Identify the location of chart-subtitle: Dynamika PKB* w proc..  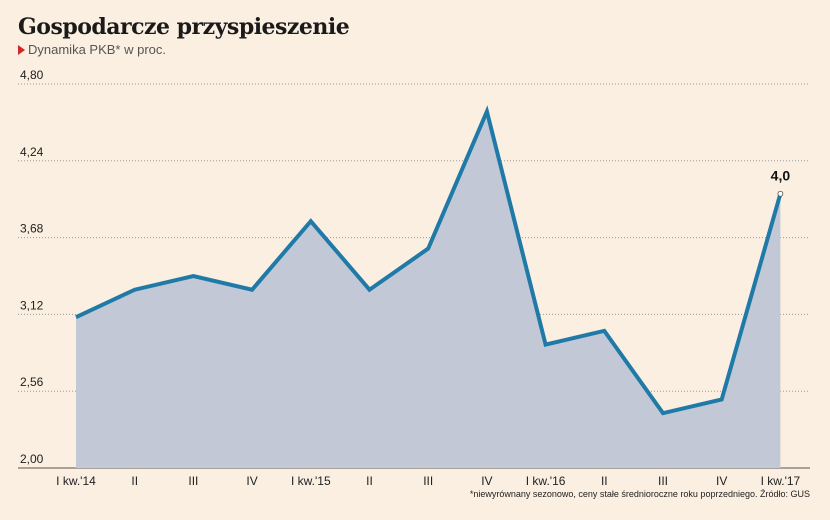
(92, 49).